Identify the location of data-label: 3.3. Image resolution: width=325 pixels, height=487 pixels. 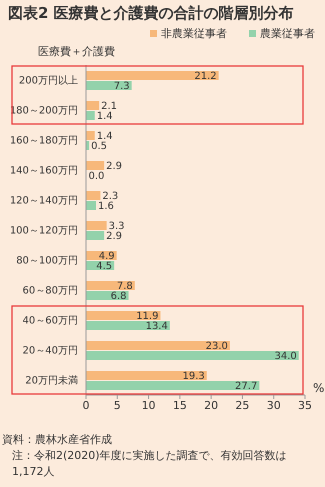
(116, 226).